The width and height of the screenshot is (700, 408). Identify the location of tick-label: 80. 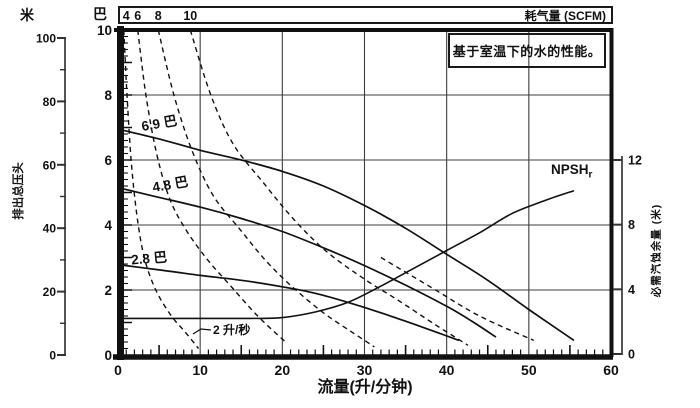
(50, 102).